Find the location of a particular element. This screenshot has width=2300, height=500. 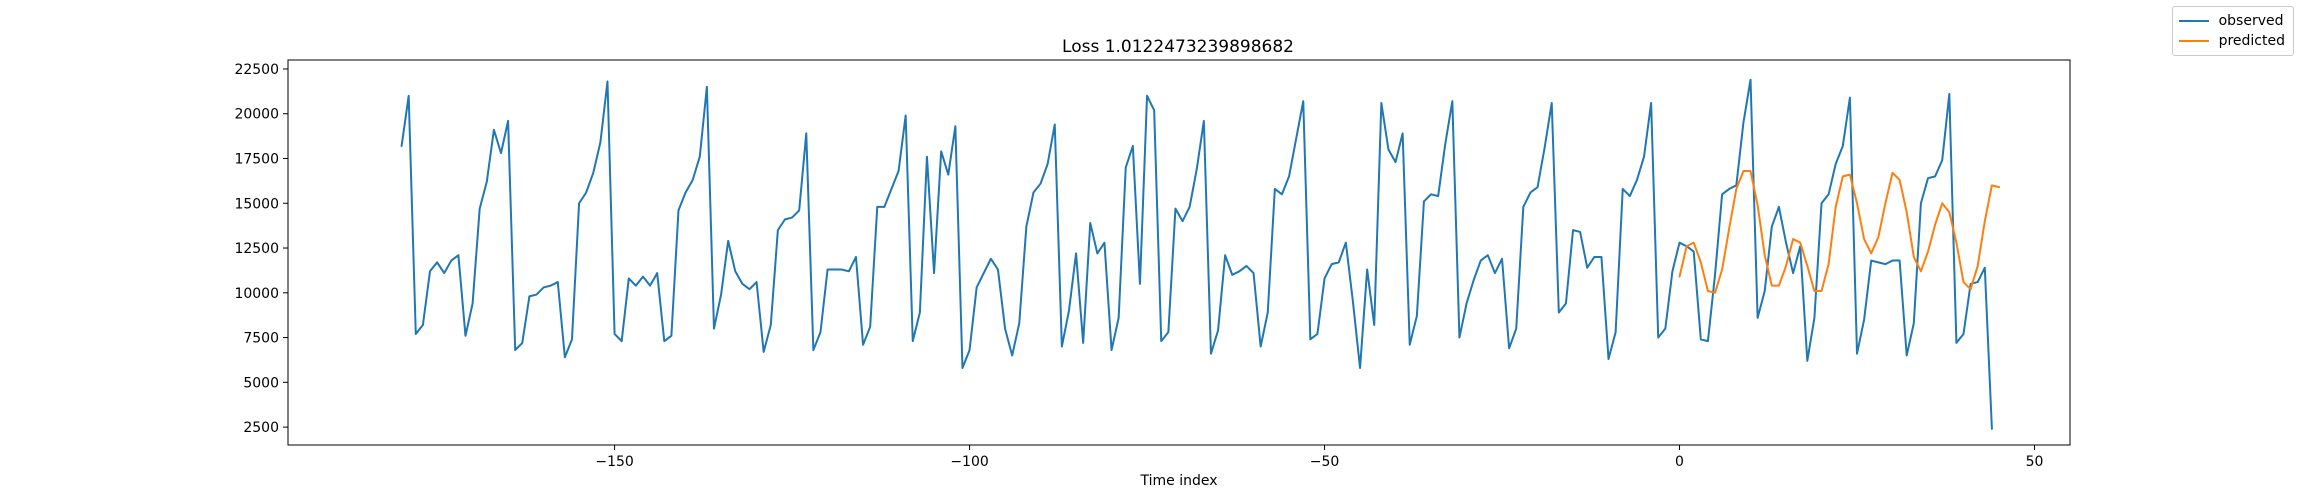

x-axis-label: Time index is located at coordinates (1178, 481).